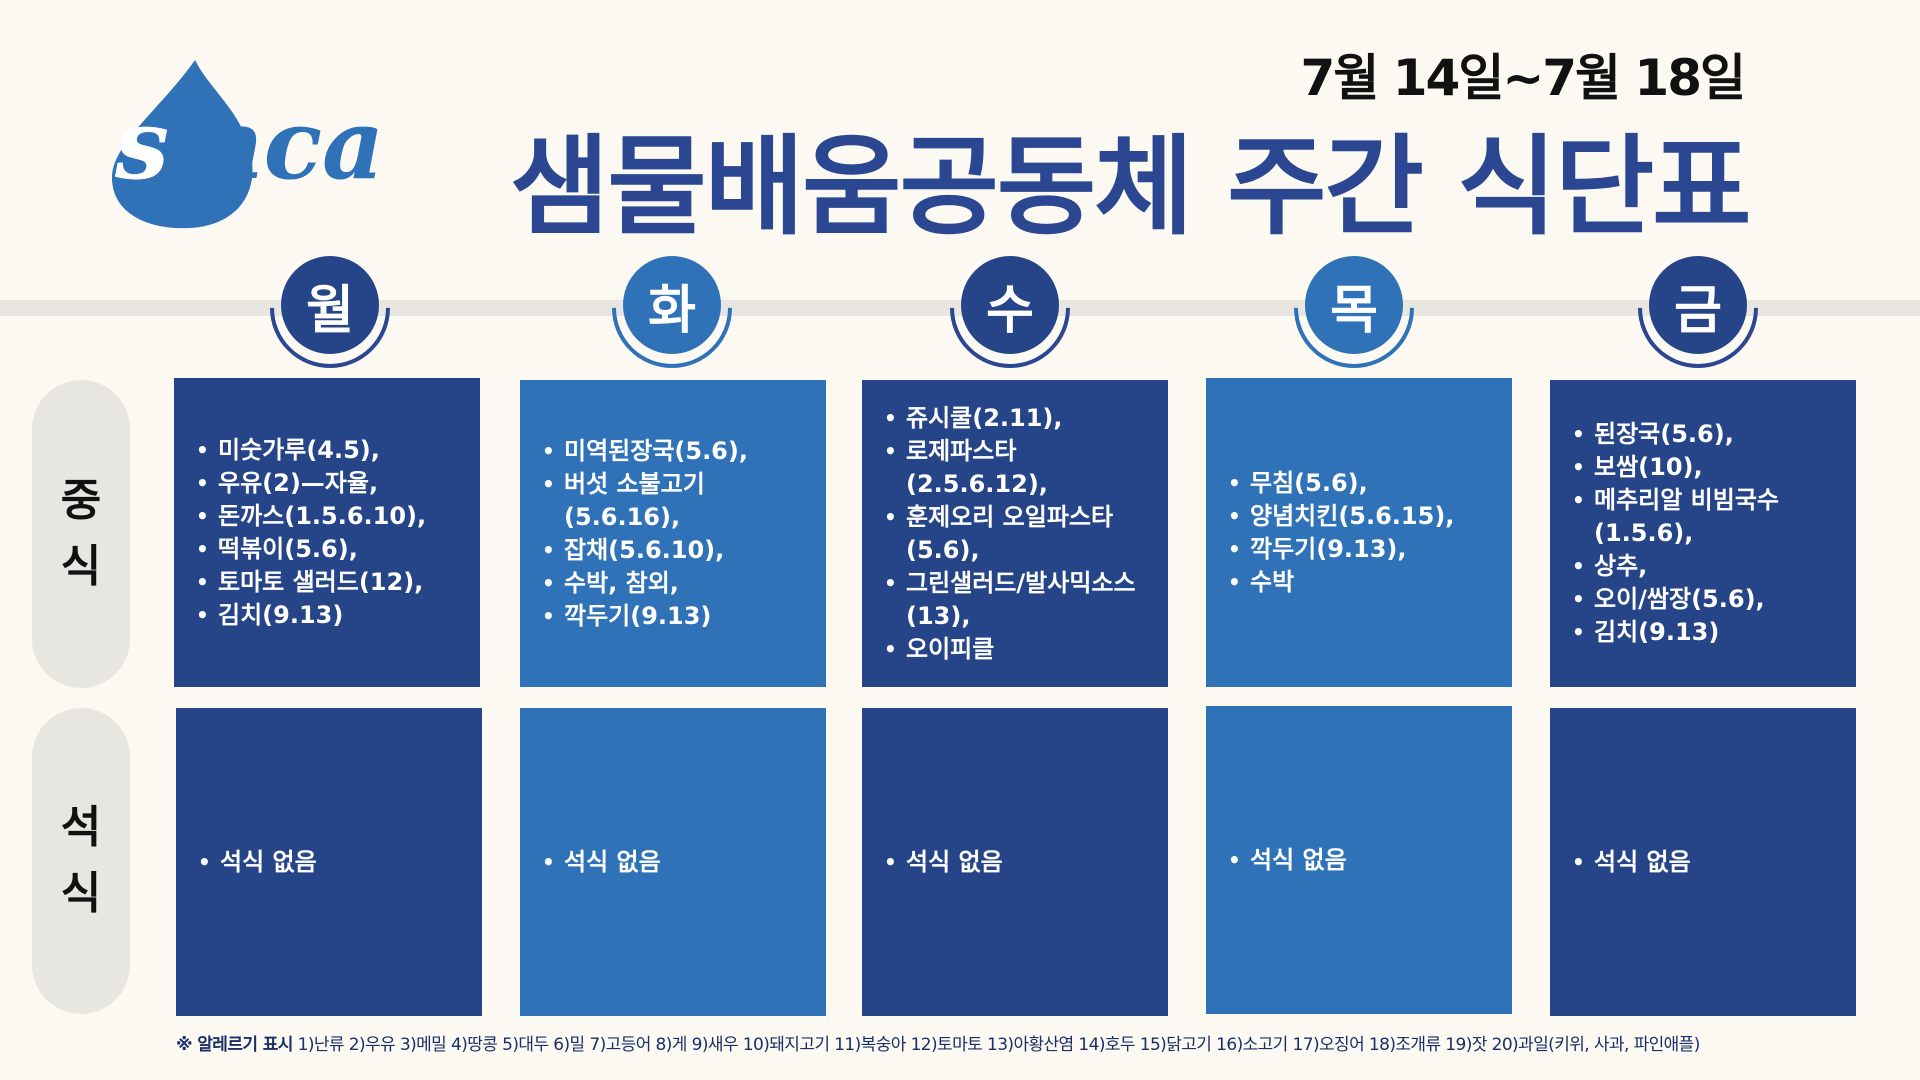 This screenshot has width=1920, height=1080. I want to click on row-label-dinner: 석 식, so click(81, 861).